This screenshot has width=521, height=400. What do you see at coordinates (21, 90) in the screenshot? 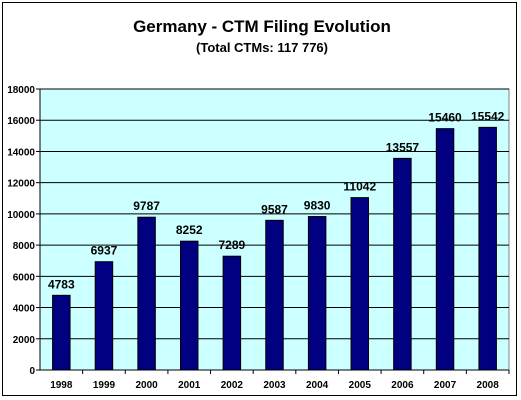
I see `y-tick-label: 18000` at bounding box center [21, 90].